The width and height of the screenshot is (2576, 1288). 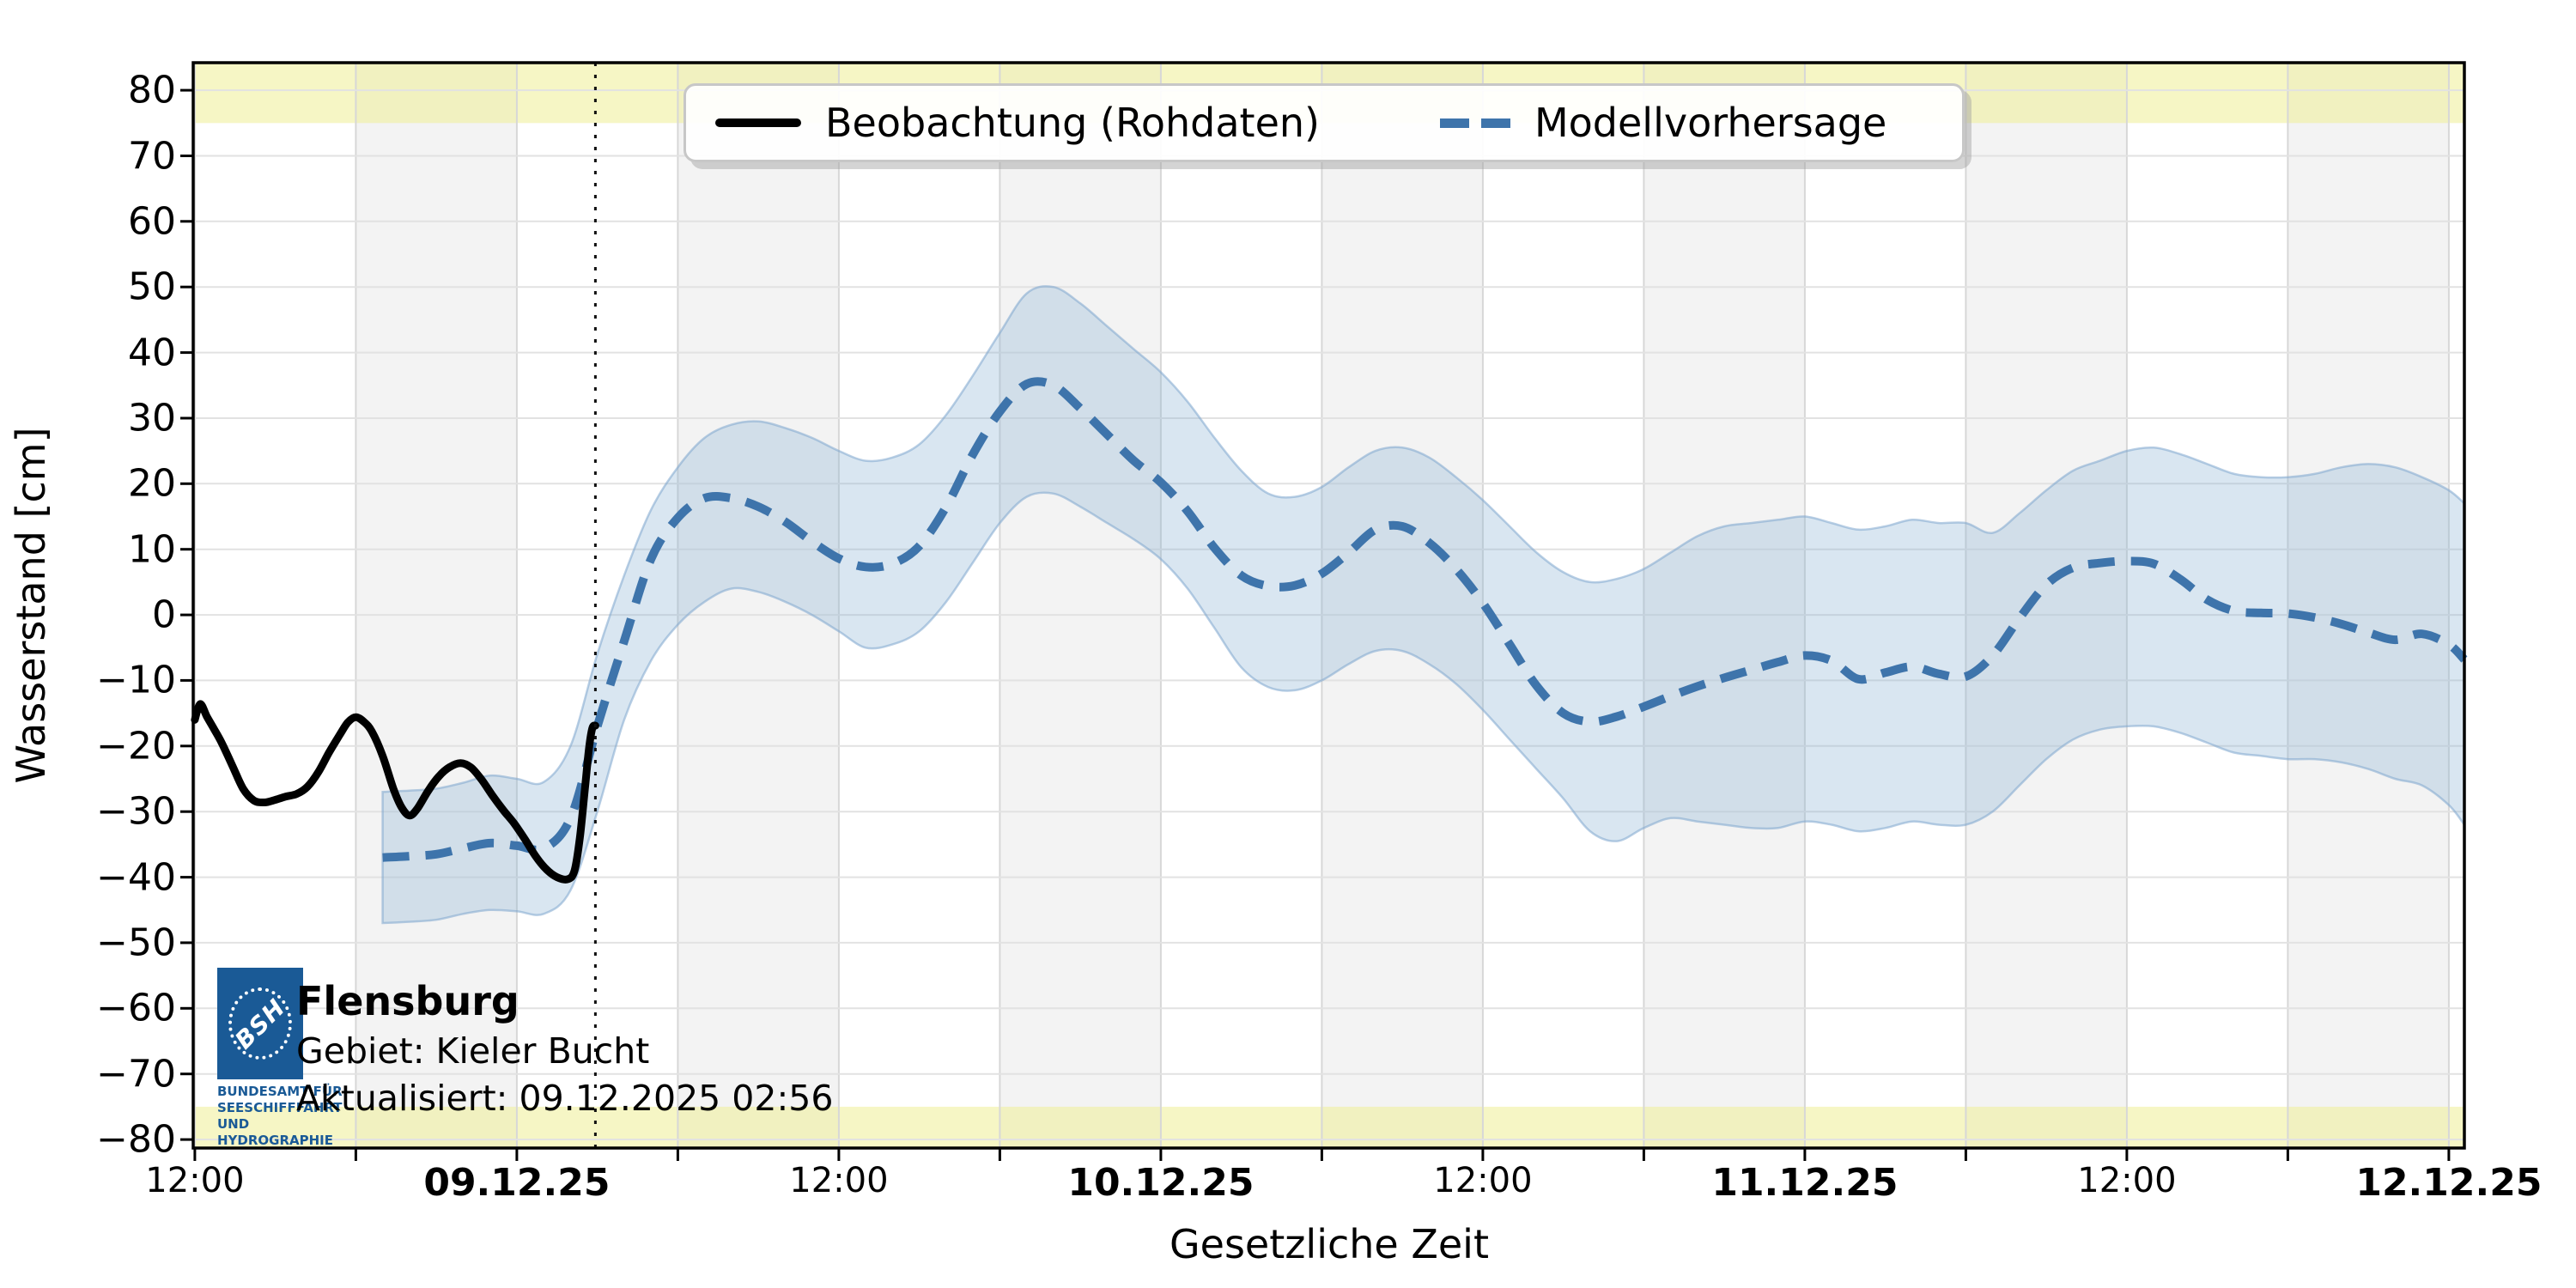 What do you see at coordinates (152, 483) in the screenshot?
I see `y-tick-label: 20` at bounding box center [152, 483].